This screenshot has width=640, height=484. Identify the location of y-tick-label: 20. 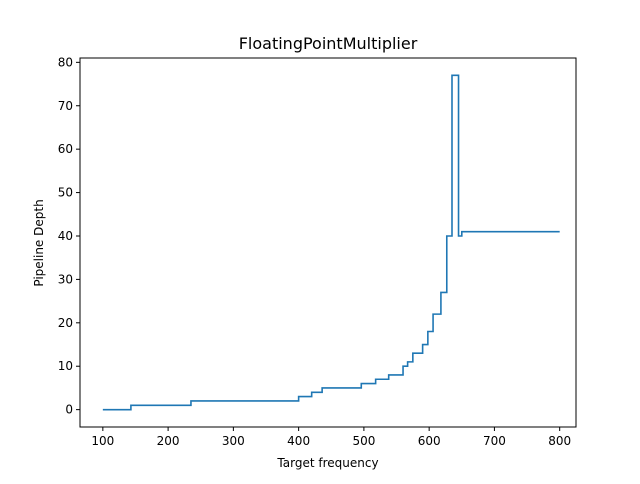
(65, 323).